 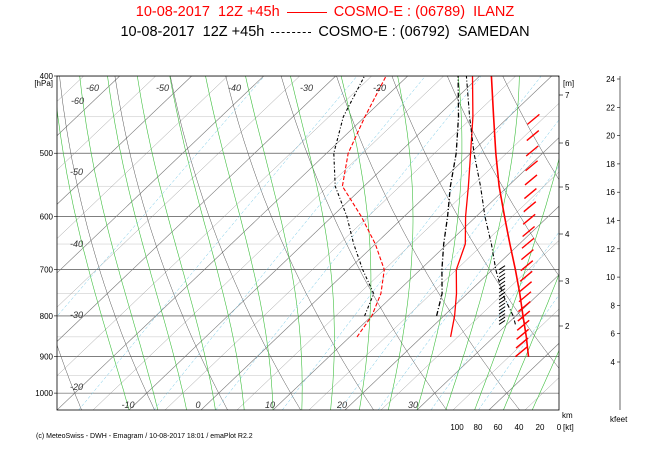 What do you see at coordinates (457, 427) in the screenshot?
I see `humidity-tick-label: 100` at bounding box center [457, 427].